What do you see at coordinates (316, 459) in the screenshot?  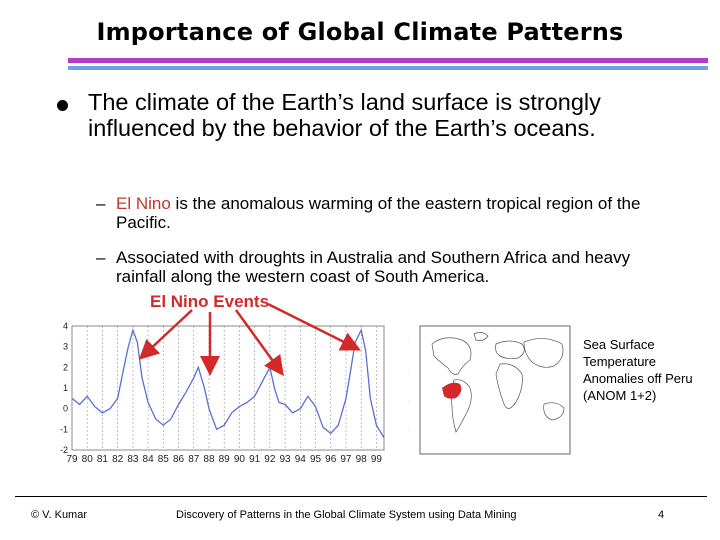 I see `chart-x-tick-label: 95` at bounding box center [316, 459].